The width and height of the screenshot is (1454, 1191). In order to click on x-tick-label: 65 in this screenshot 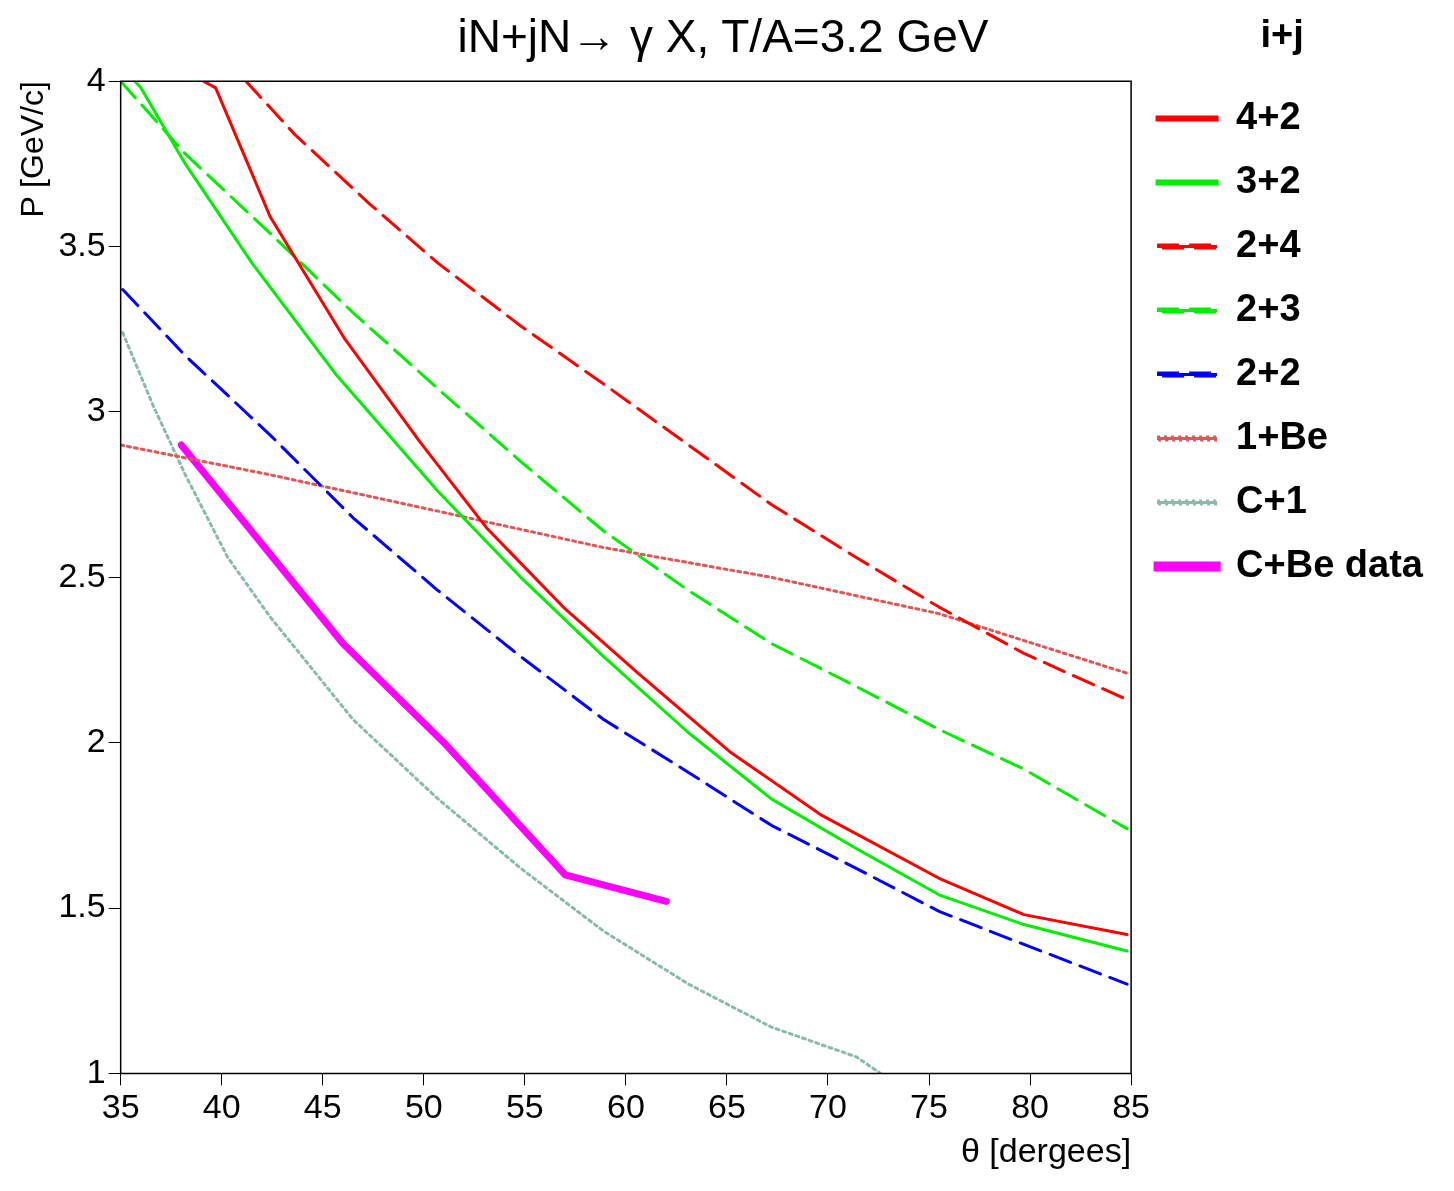, I will do `click(727, 1106)`.